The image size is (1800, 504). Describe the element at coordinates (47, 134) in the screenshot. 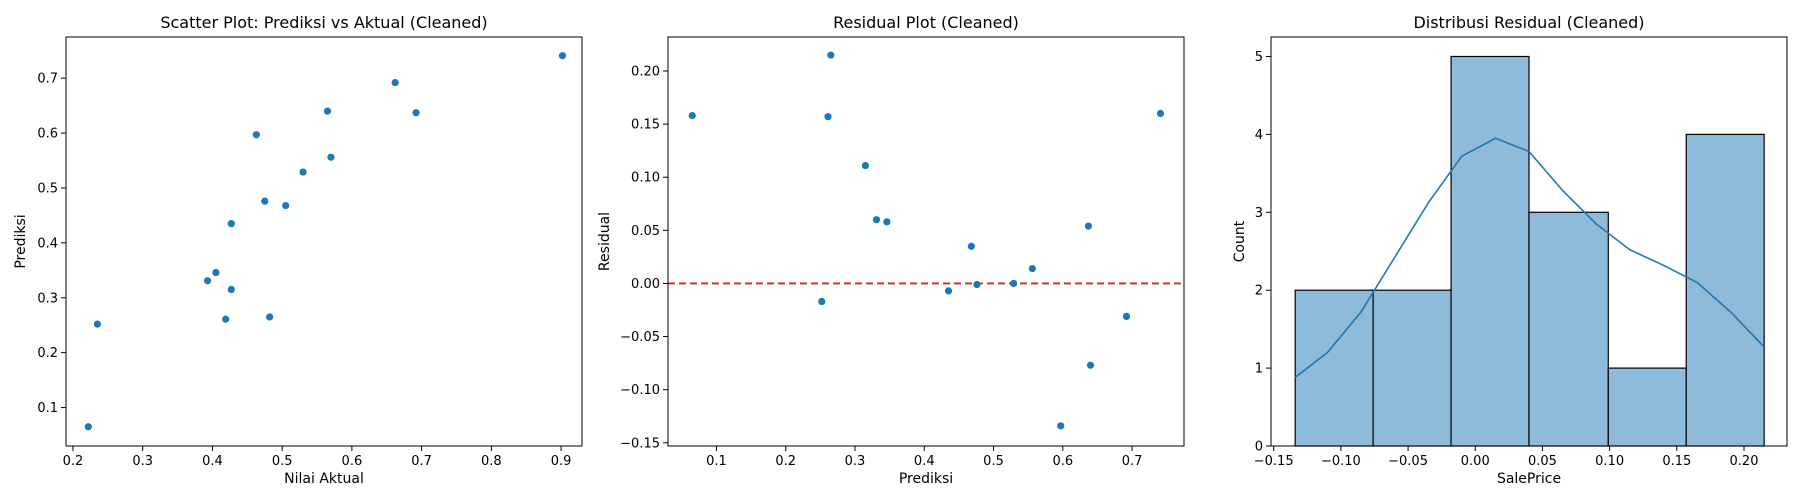

I see `y-tick-label: 0.6` at that location.